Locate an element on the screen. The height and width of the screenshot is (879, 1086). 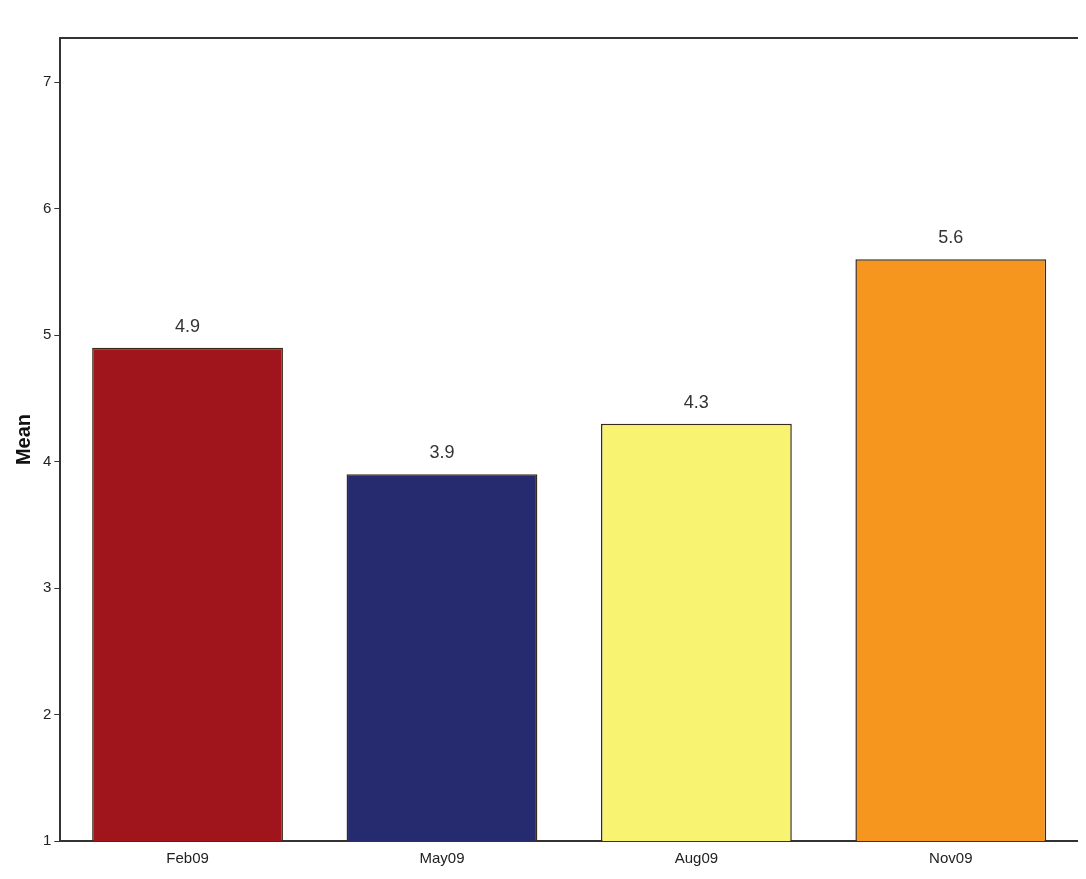
data-label: 4.9 is located at coordinates (188, 325).